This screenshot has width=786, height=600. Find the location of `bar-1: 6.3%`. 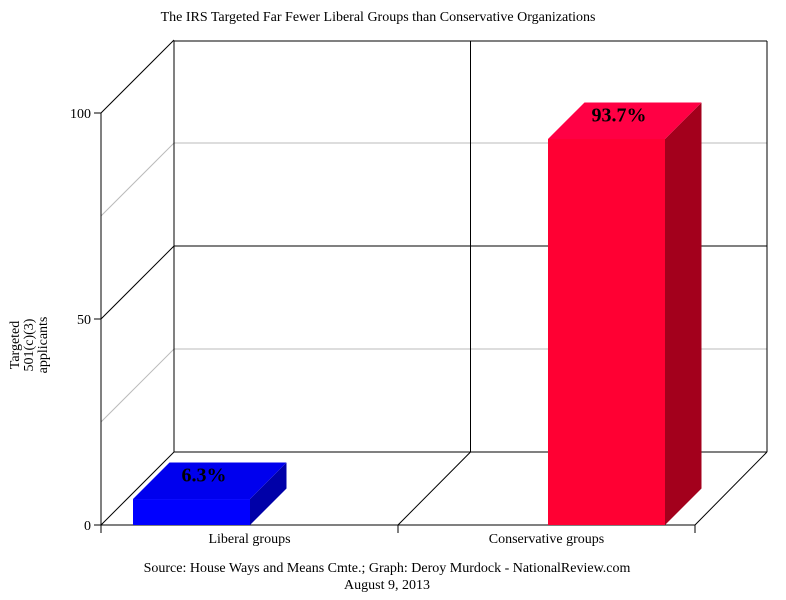

bar-1: 6.3% is located at coordinates (210, 493).